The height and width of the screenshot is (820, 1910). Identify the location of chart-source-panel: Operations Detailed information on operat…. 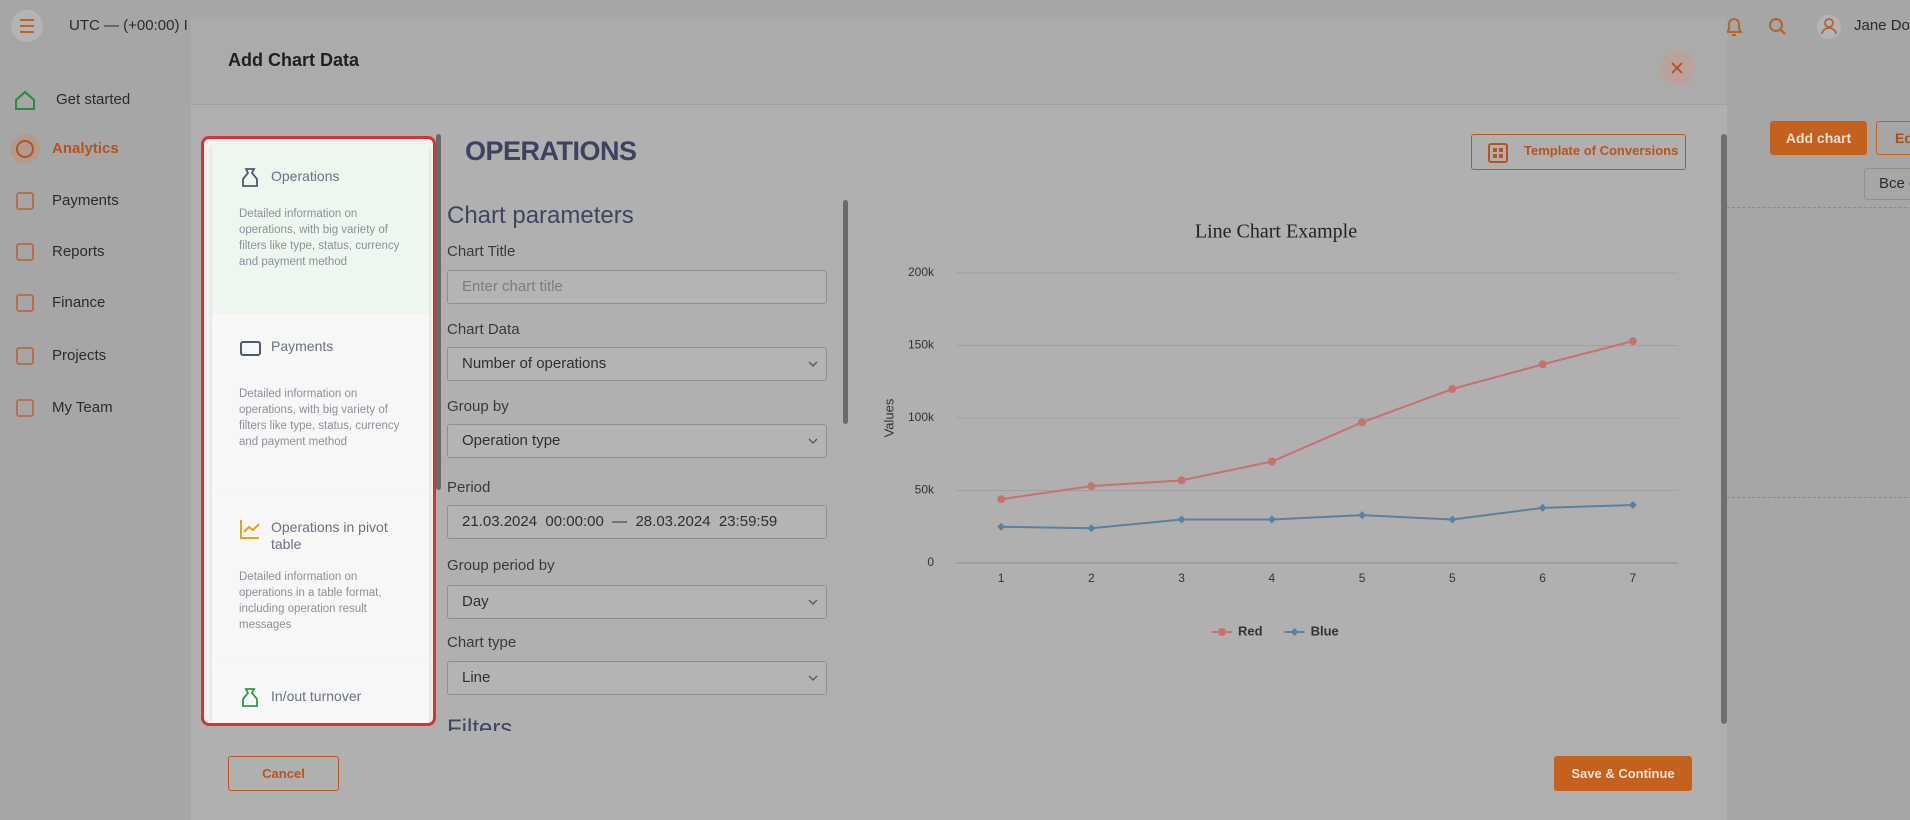
(318, 431).